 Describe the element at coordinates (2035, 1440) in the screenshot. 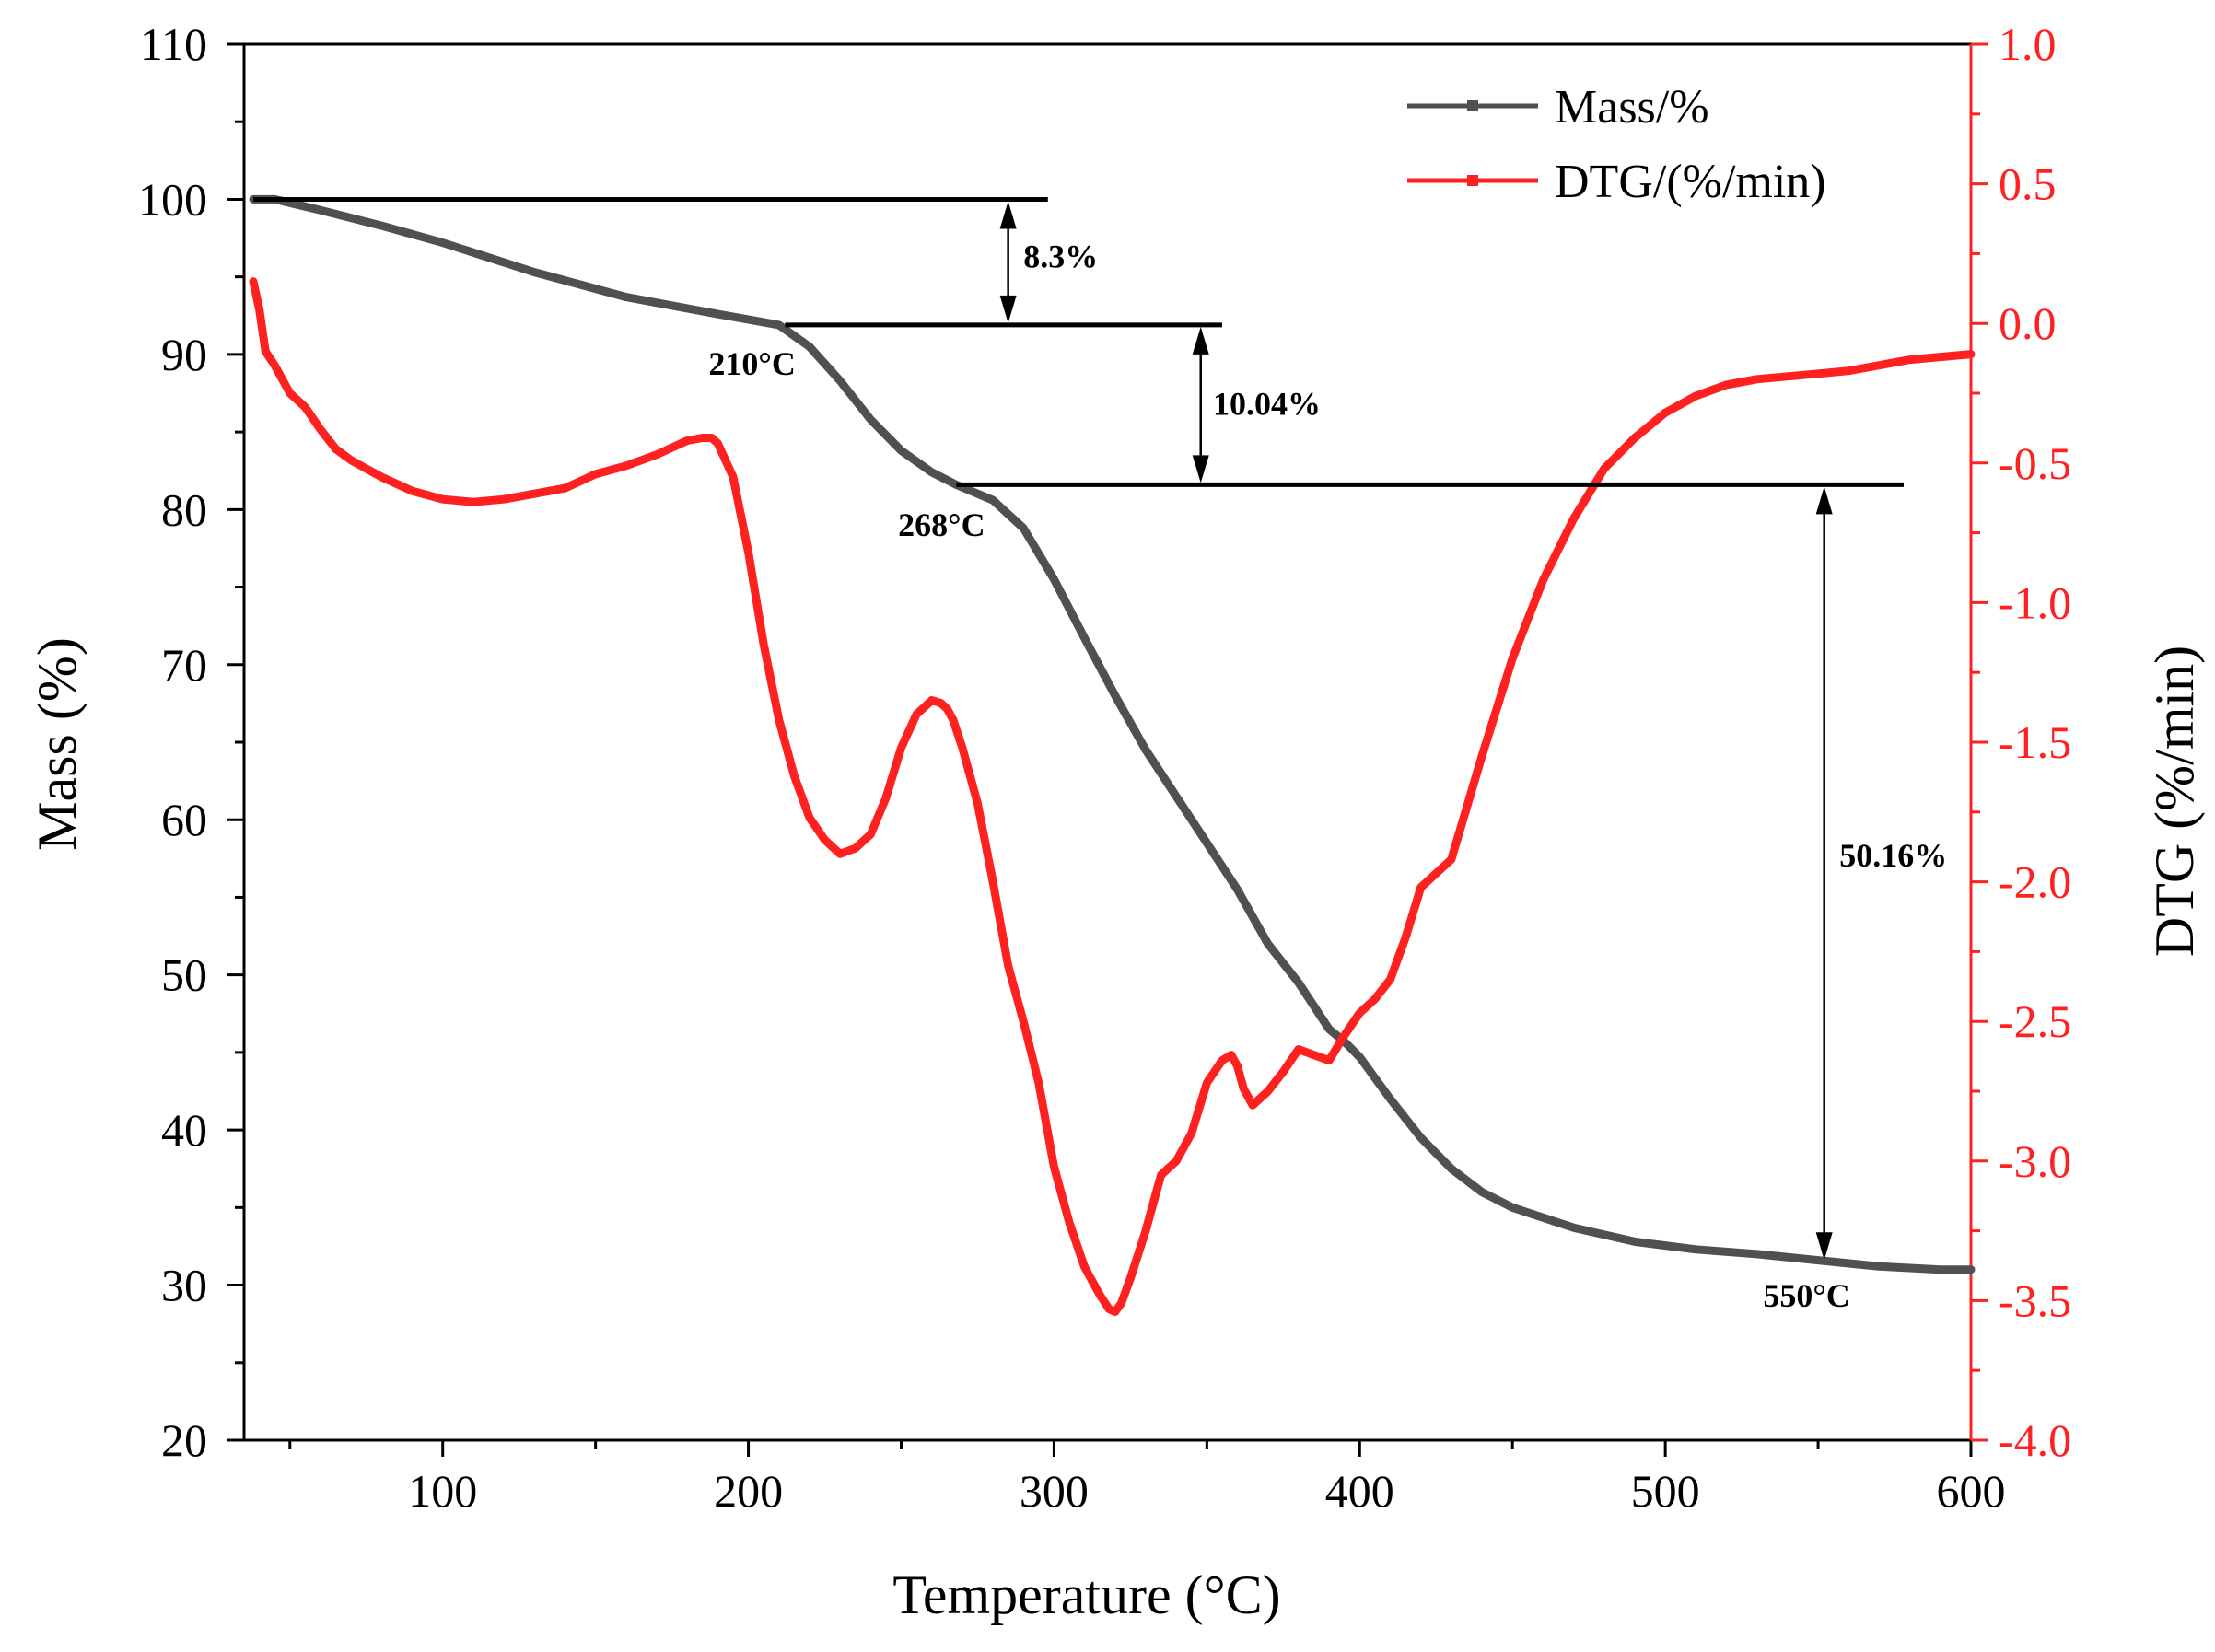

I see `y-right-tick-label: -4.0` at that location.